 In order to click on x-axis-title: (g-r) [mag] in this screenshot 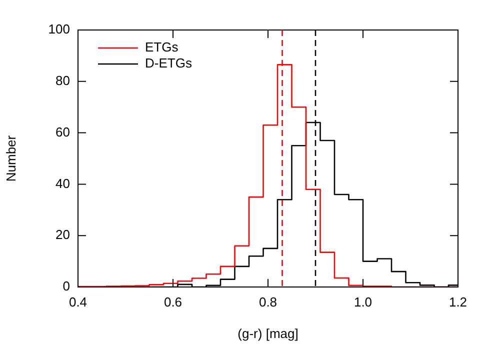, I will do `click(268, 333)`.